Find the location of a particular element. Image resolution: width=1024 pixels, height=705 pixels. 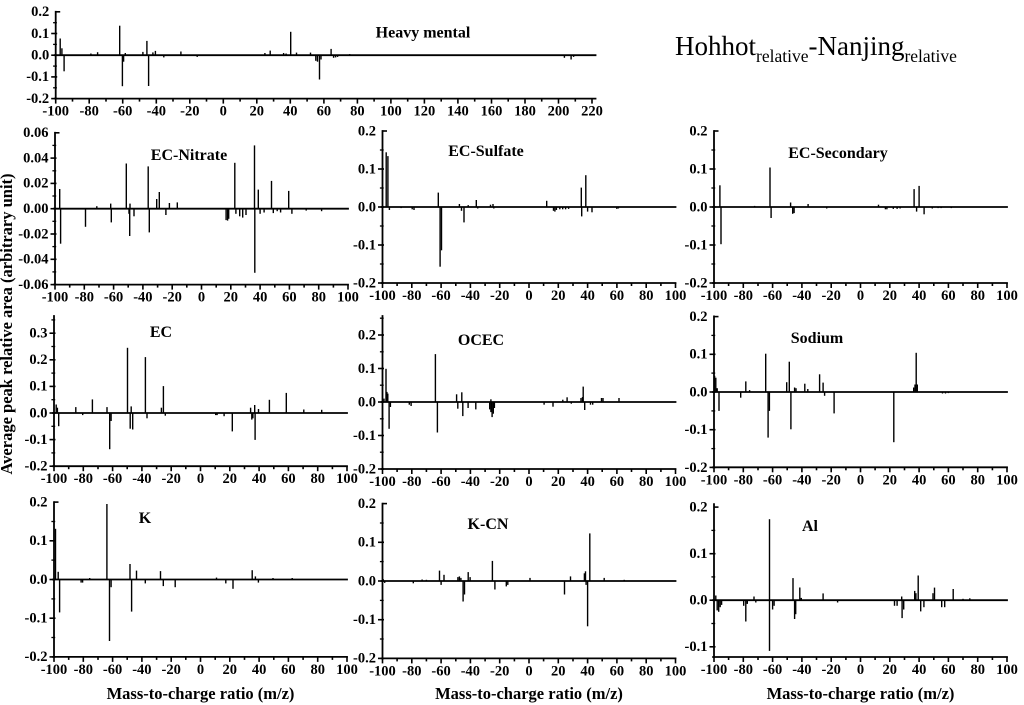

svg-text: 0.04 is located at coordinates (35, 158).